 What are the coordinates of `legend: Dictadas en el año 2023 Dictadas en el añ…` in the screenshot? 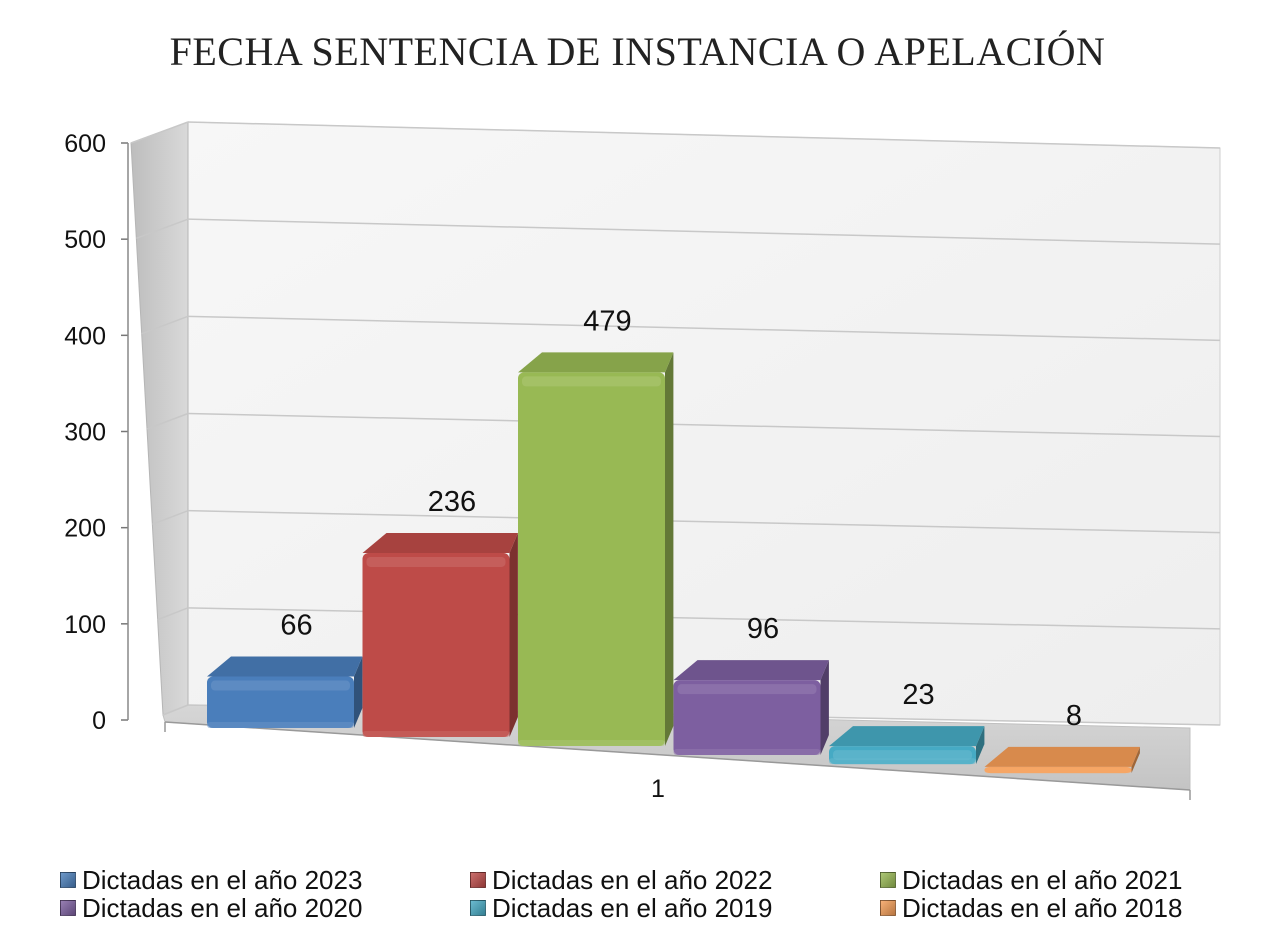 It's located at (650, 893).